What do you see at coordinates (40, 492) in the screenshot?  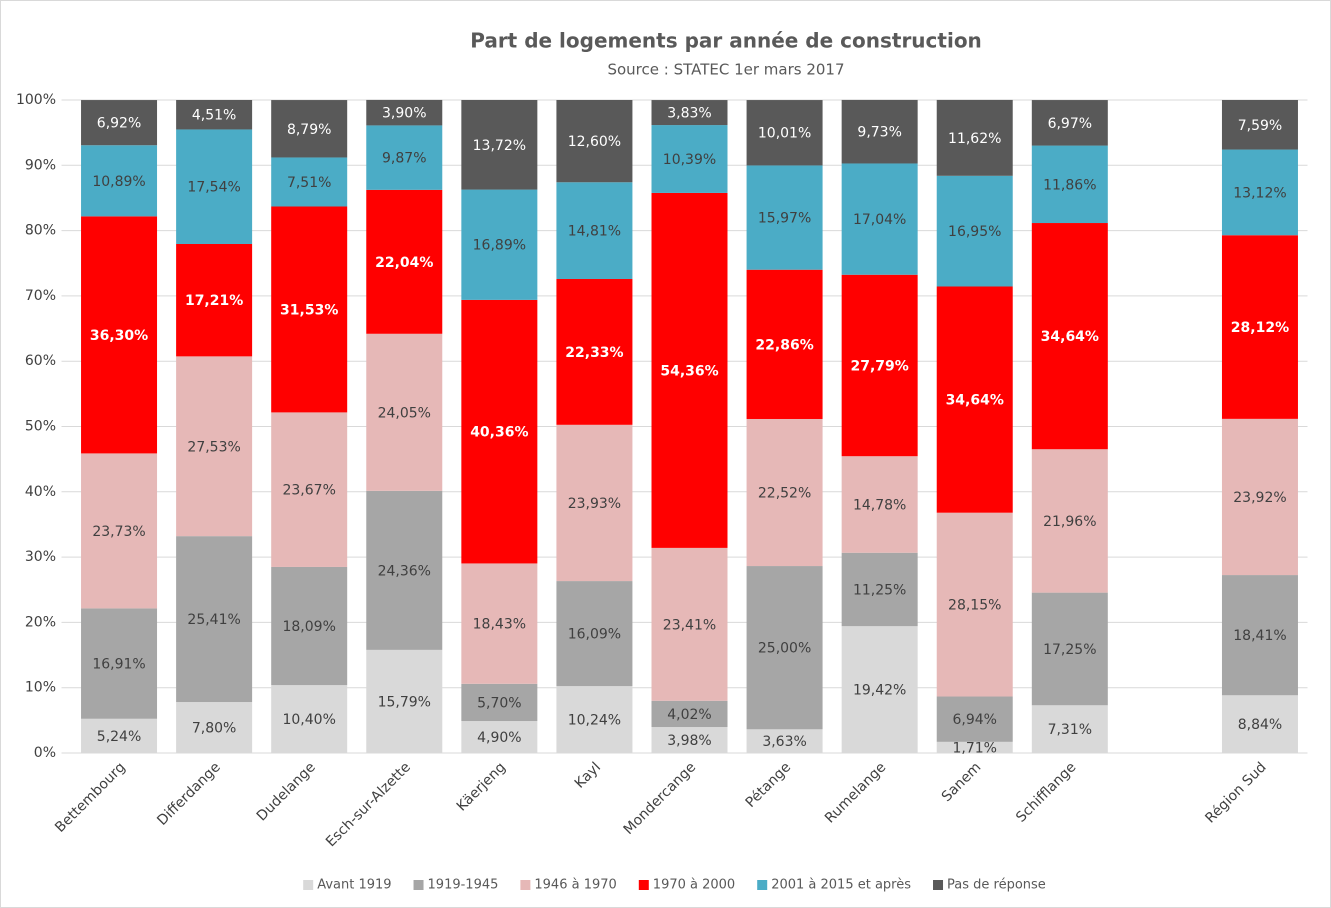 I see `y-tick-label: 40%` at bounding box center [40, 492].